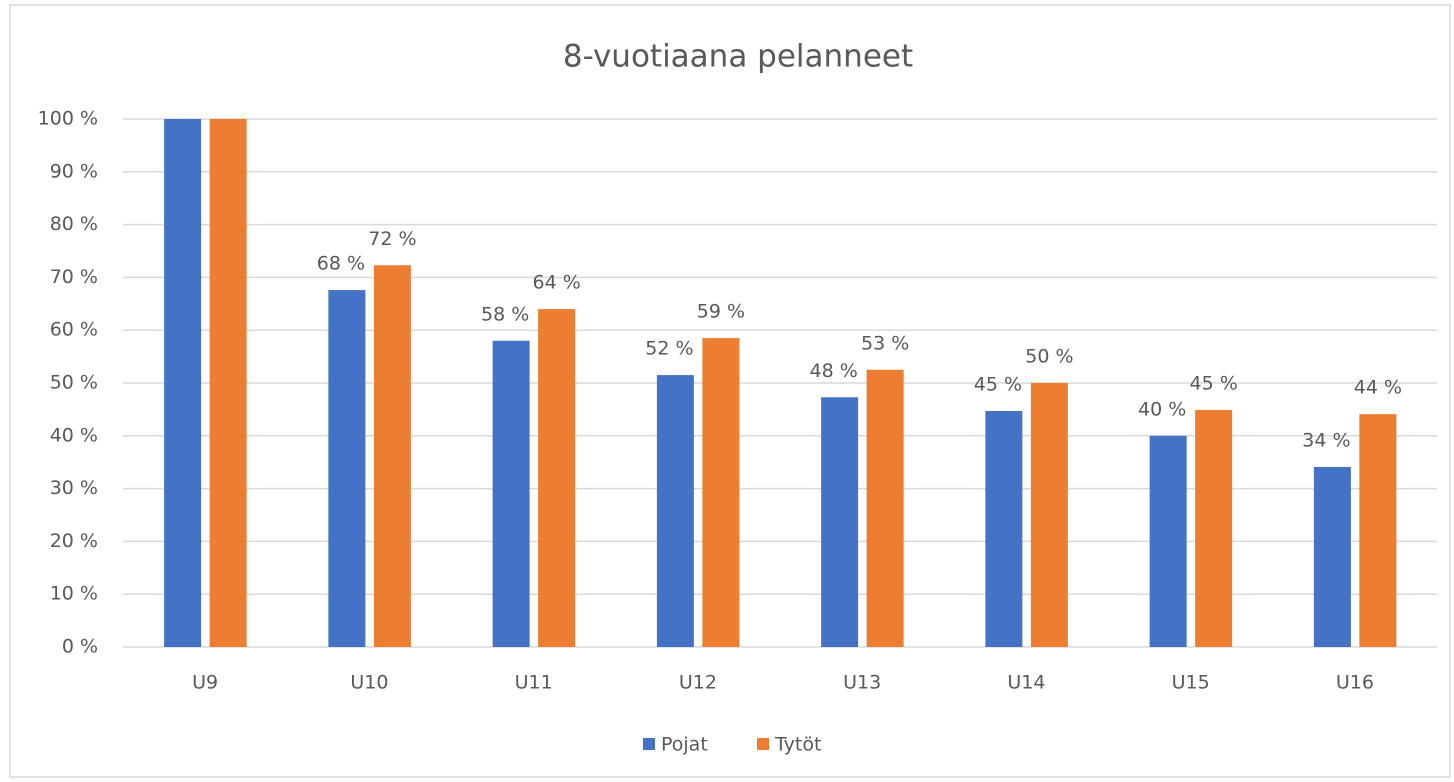 This screenshot has height=782, width=1454. What do you see at coordinates (74, 541) in the screenshot?
I see `y-tick-label: 20 %` at bounding box center [74, 541].